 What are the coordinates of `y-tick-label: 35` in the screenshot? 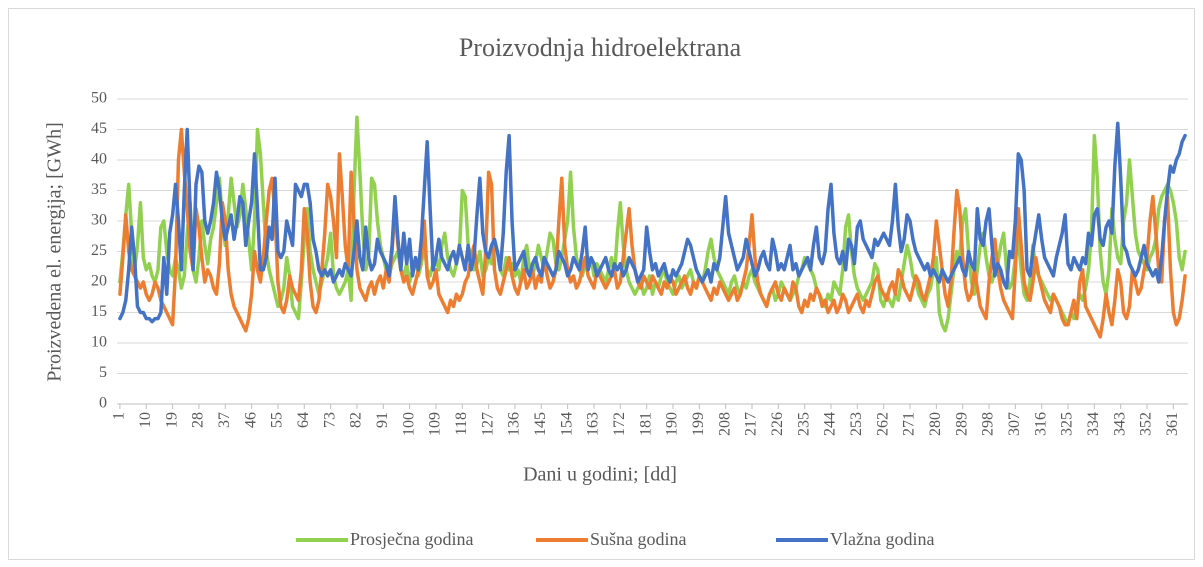 It's located at (99, 189).